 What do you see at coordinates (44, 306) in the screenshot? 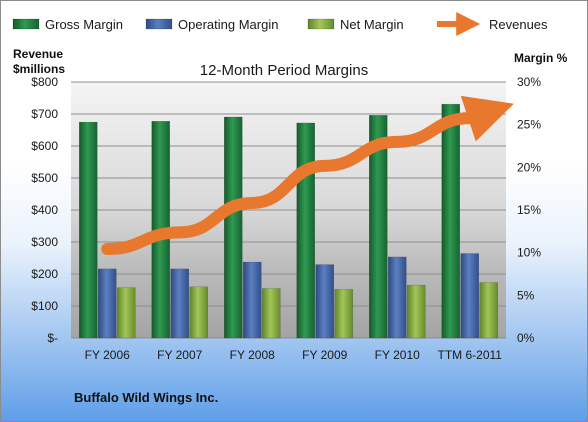
I see `left-tick-label: $100` at bounding box center [44, 306].